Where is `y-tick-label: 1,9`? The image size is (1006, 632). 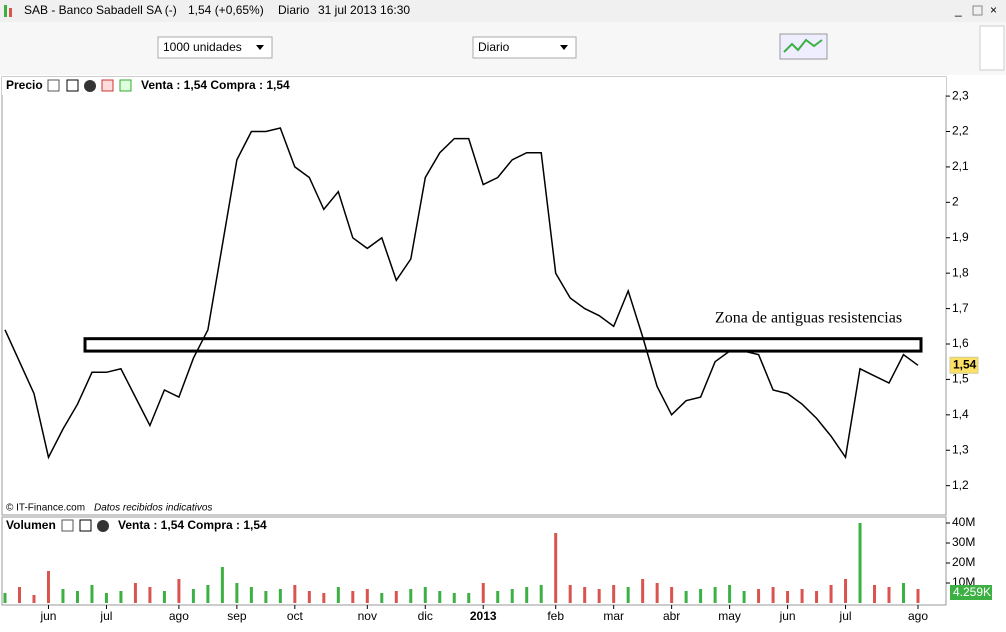
y-tick-label: 1,9 is located at coordinates (960, 237).